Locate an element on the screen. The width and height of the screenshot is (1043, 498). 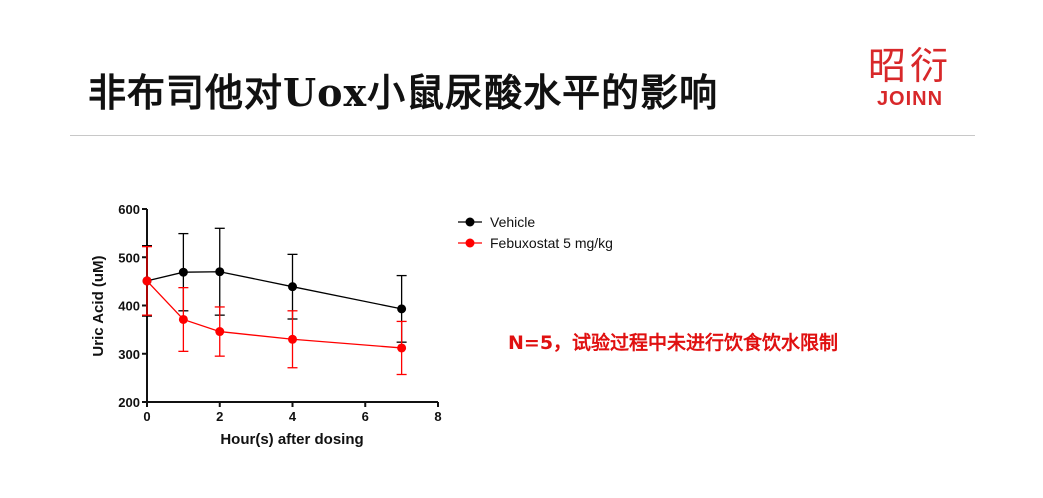
x-tick-label: 8 is located at coordinates (437, 416).